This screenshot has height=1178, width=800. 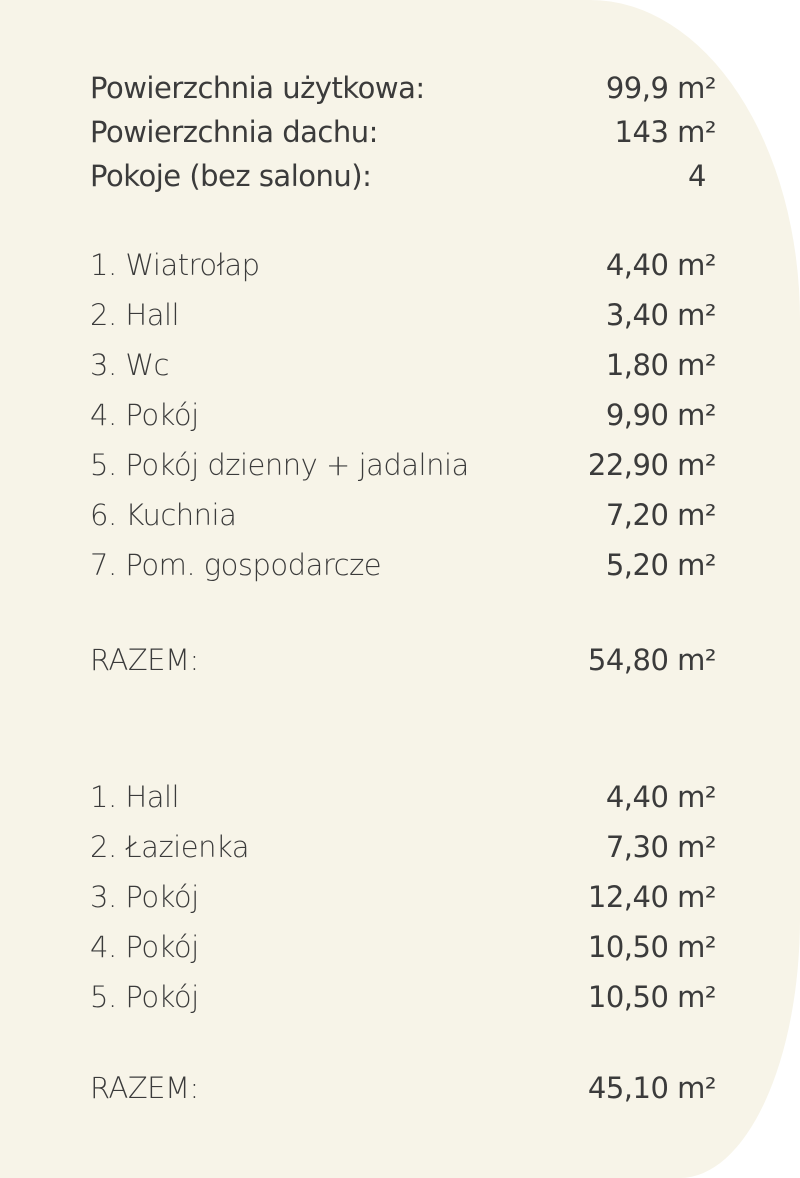 What do you see at coordinates (234, 132) in the screenshot?
I see `summary-label: Powierzchnia dachu:` at bounding box center [234, 132].